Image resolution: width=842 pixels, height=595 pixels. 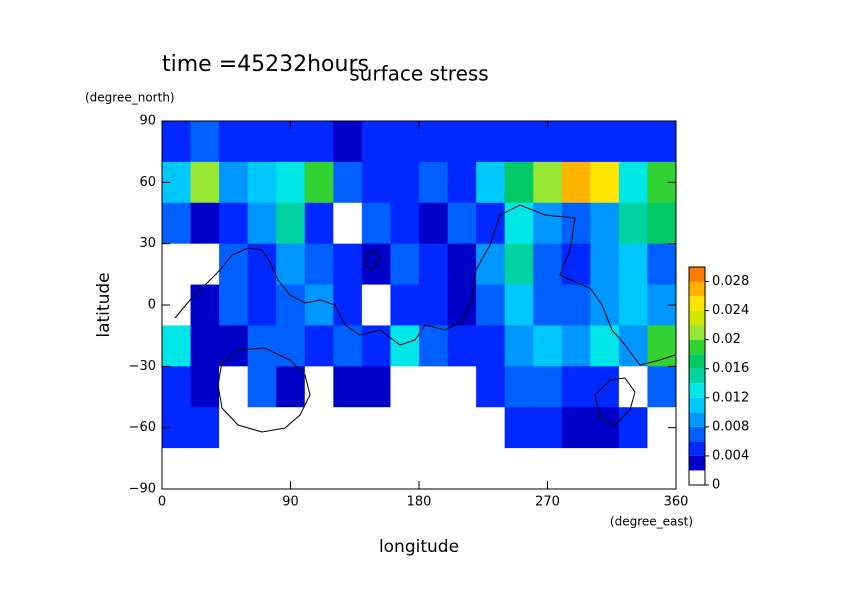 I want to click on y-tick-label: 0, so click(x=152, y=305).